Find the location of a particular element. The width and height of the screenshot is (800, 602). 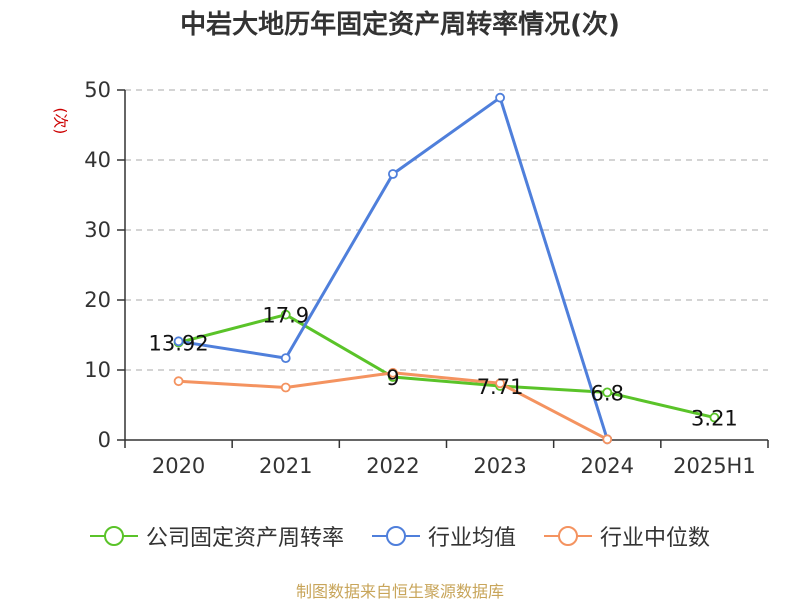

legend-marker-industry-mean is located at coordinates (395, 536).